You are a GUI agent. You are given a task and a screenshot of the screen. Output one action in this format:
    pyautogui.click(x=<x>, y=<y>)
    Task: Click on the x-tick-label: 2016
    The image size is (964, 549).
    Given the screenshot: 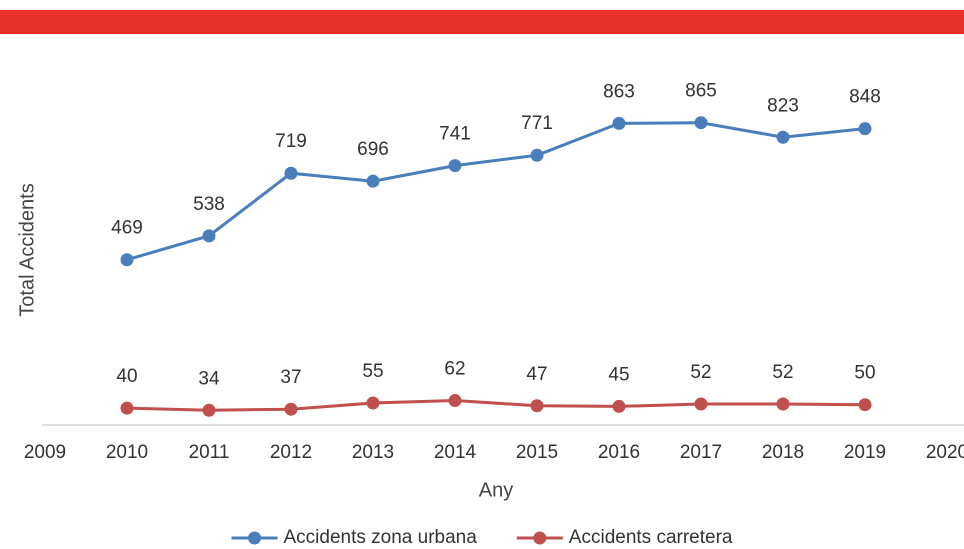 What is the action you would take?
    pyautogui.click(x=619, y=452)
    